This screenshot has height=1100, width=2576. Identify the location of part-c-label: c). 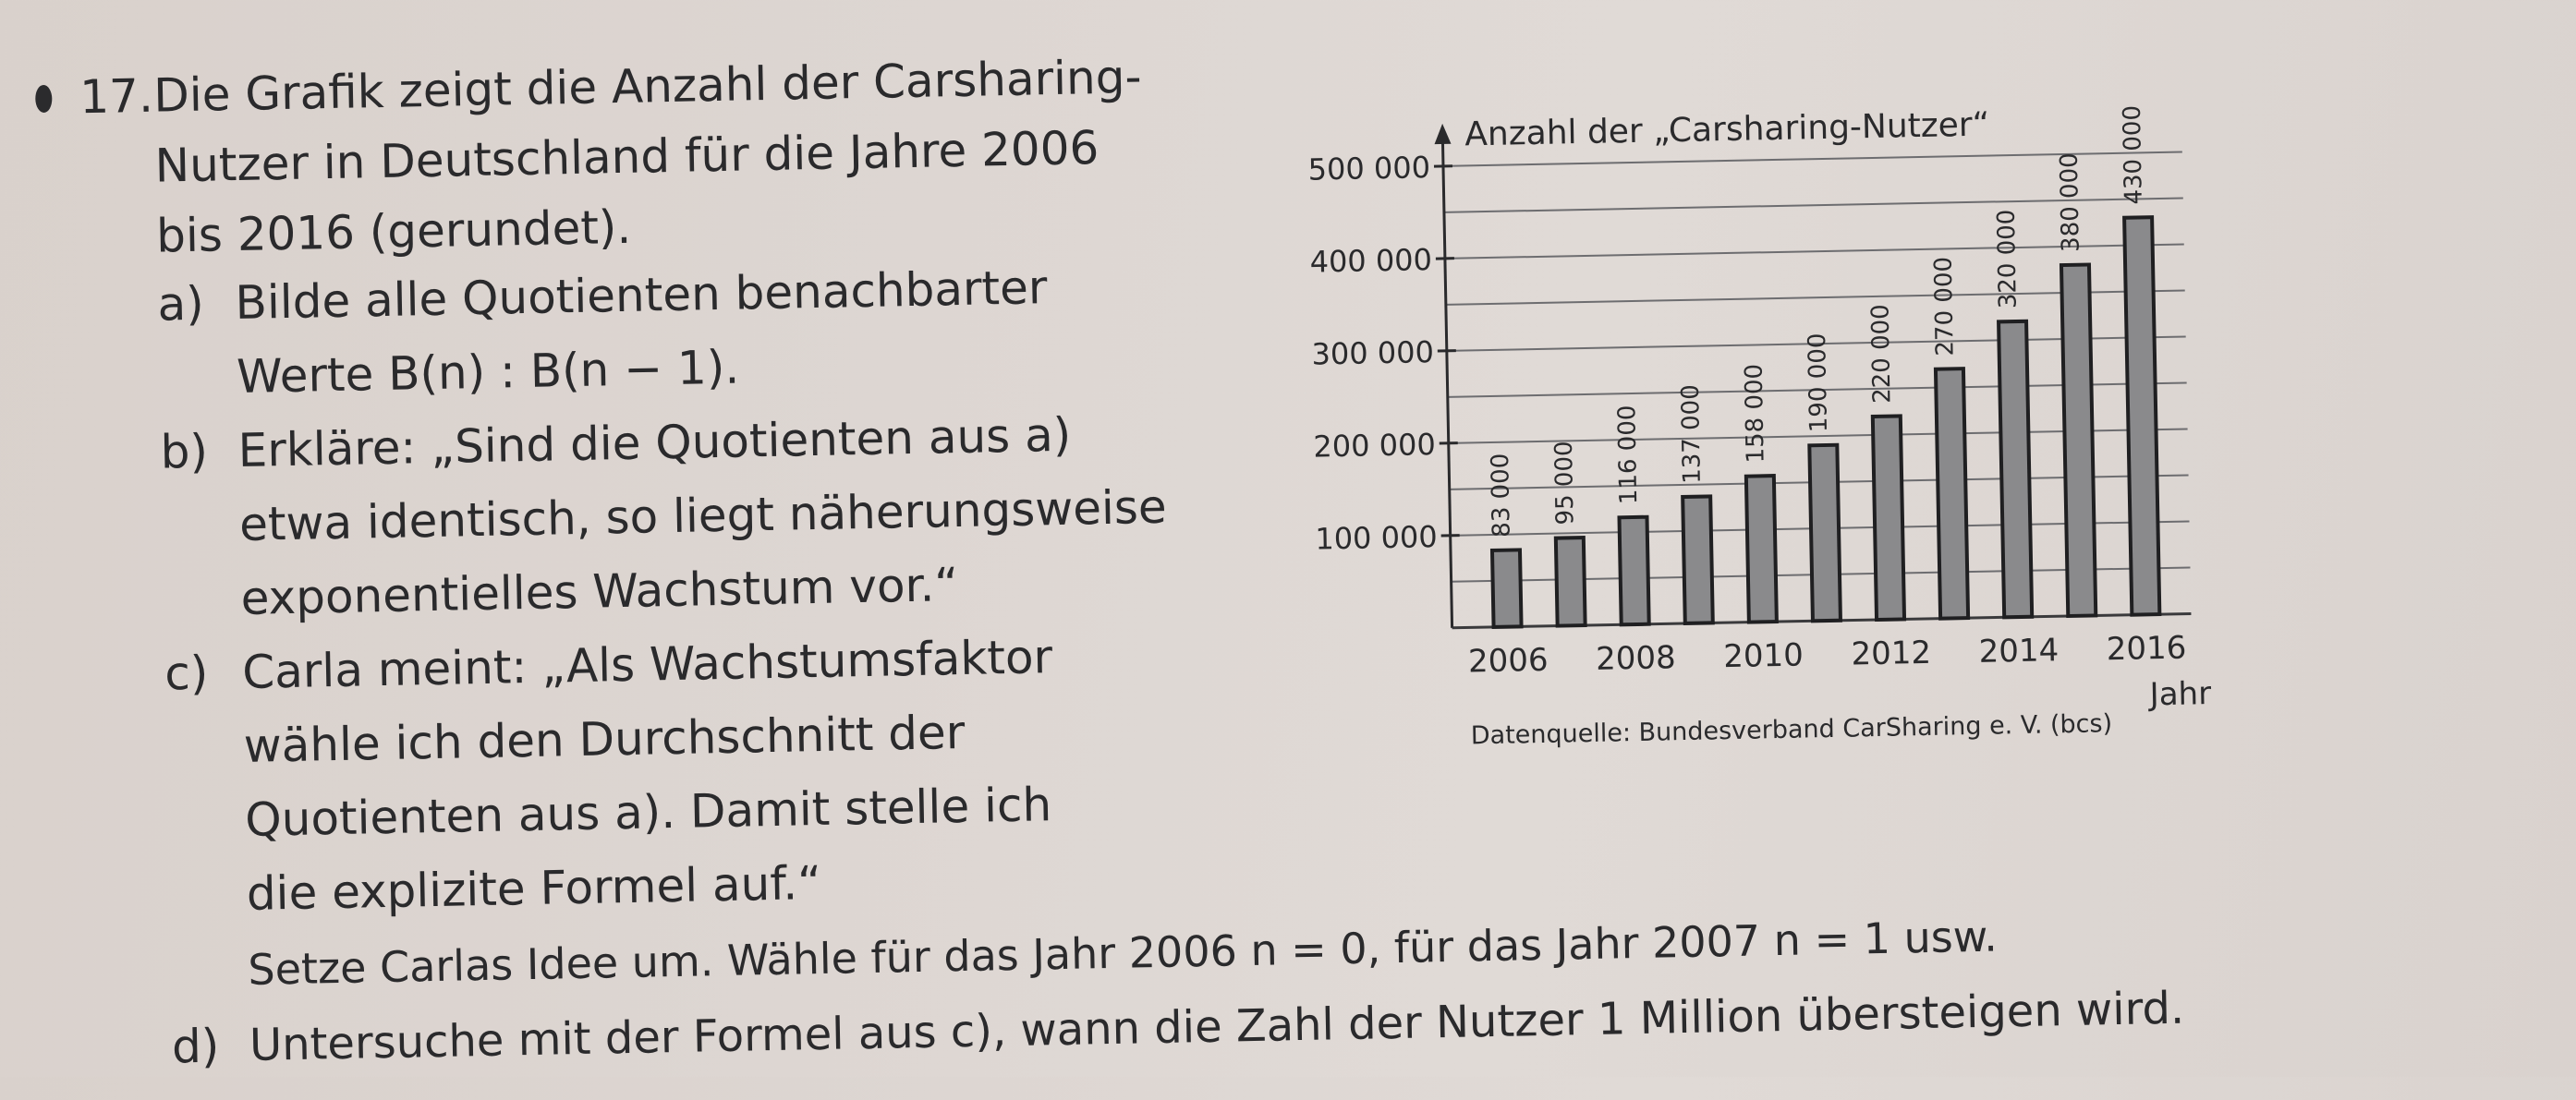
(186, 674).